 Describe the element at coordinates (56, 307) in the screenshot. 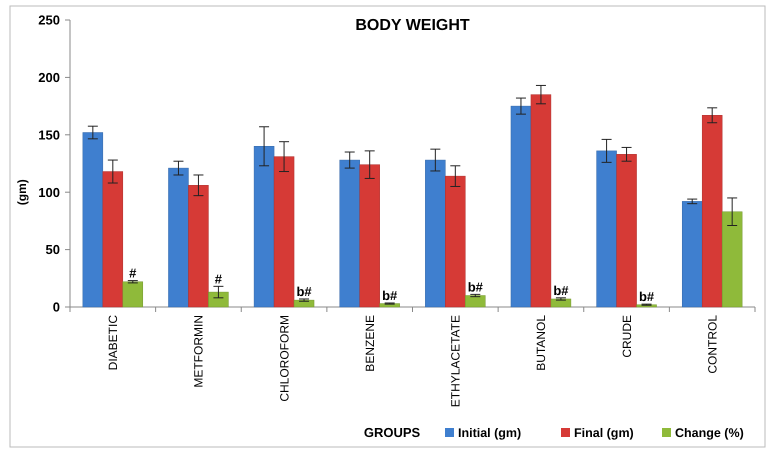

I see `y-tick-label: 0` at that location.